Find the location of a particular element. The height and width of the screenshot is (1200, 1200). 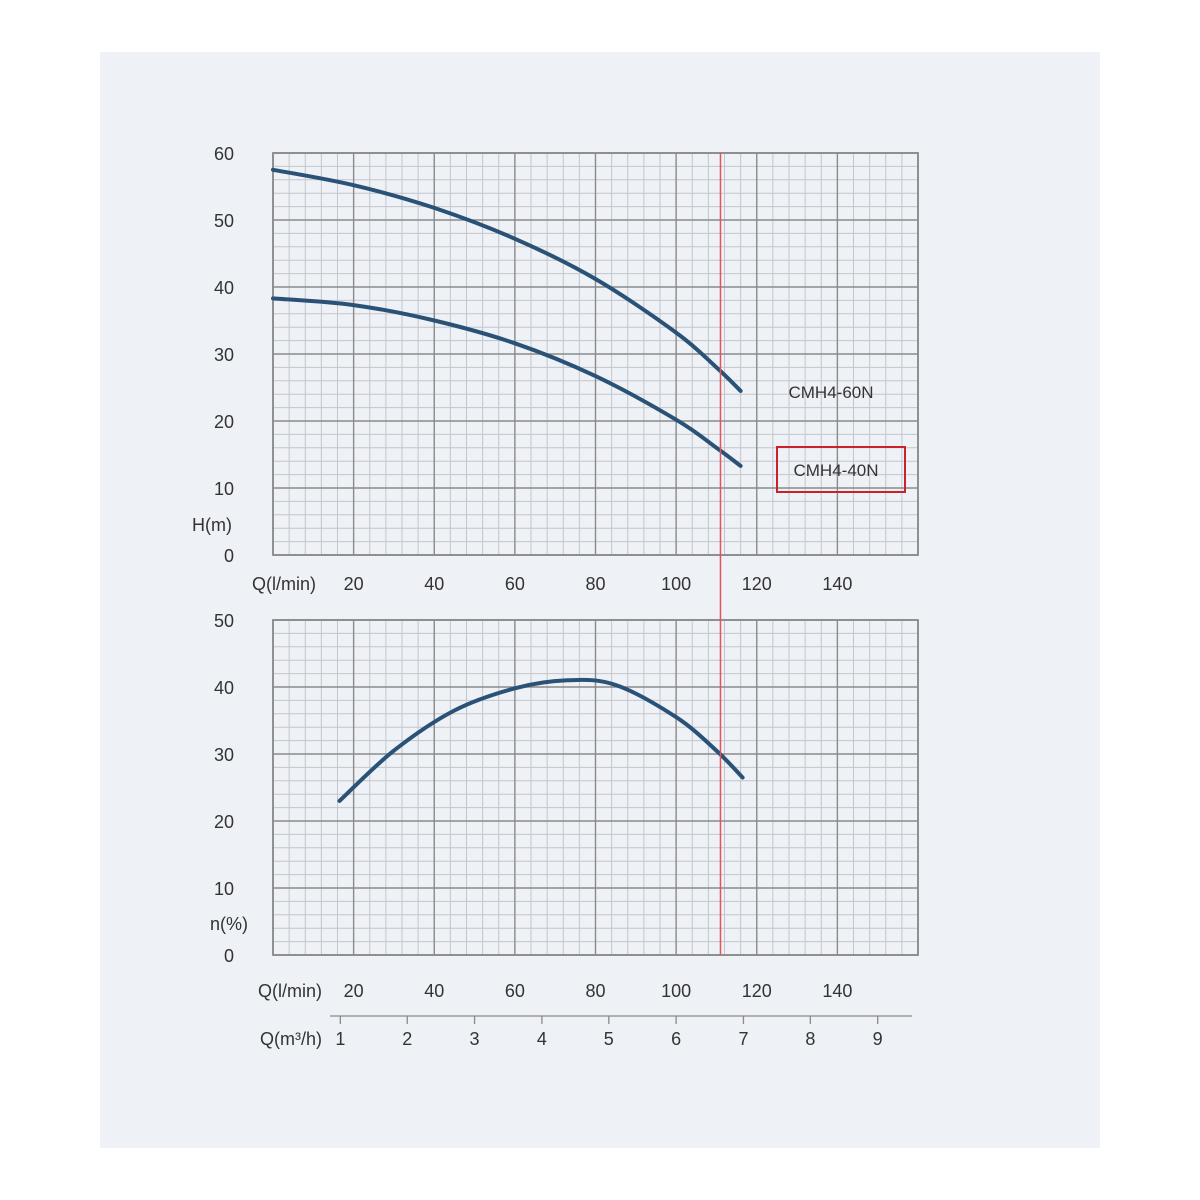

eff-y-tick-label: 0 is located at coordinates (229, 956).